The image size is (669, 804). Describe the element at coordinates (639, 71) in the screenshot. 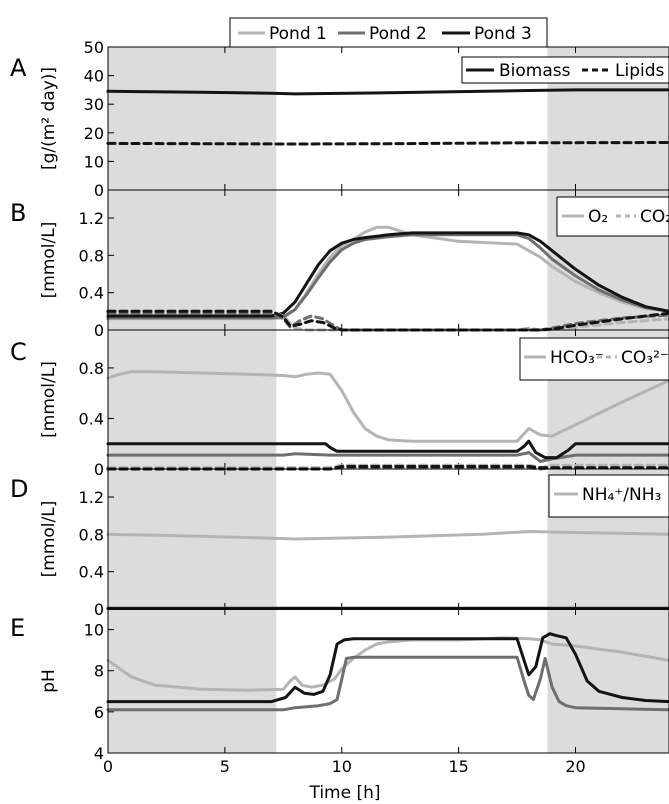

I see `legend-label-lipids: Lipids` at that location.